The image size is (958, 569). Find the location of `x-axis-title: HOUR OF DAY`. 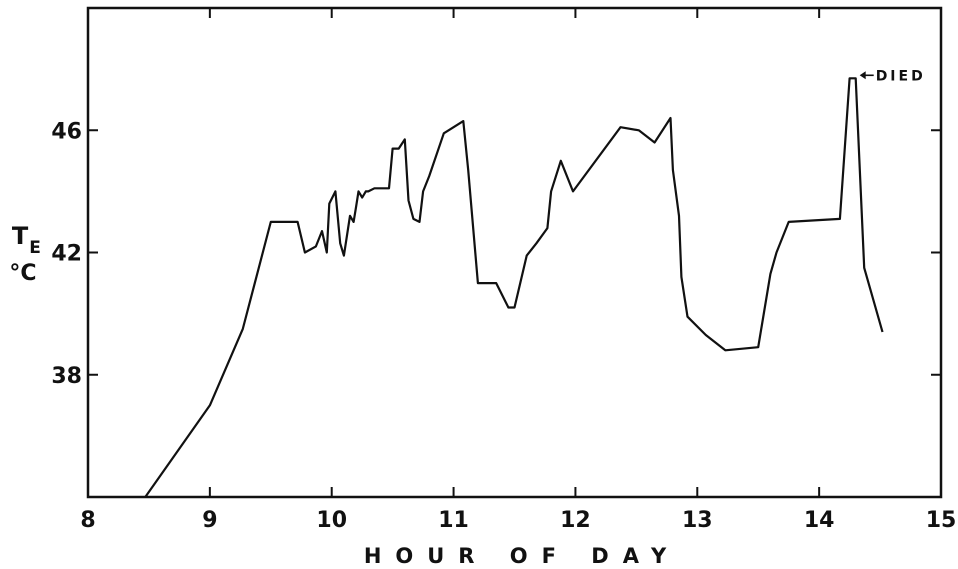

x-axis-title: HOUR OF DAY is located at coordinates (522, 556).